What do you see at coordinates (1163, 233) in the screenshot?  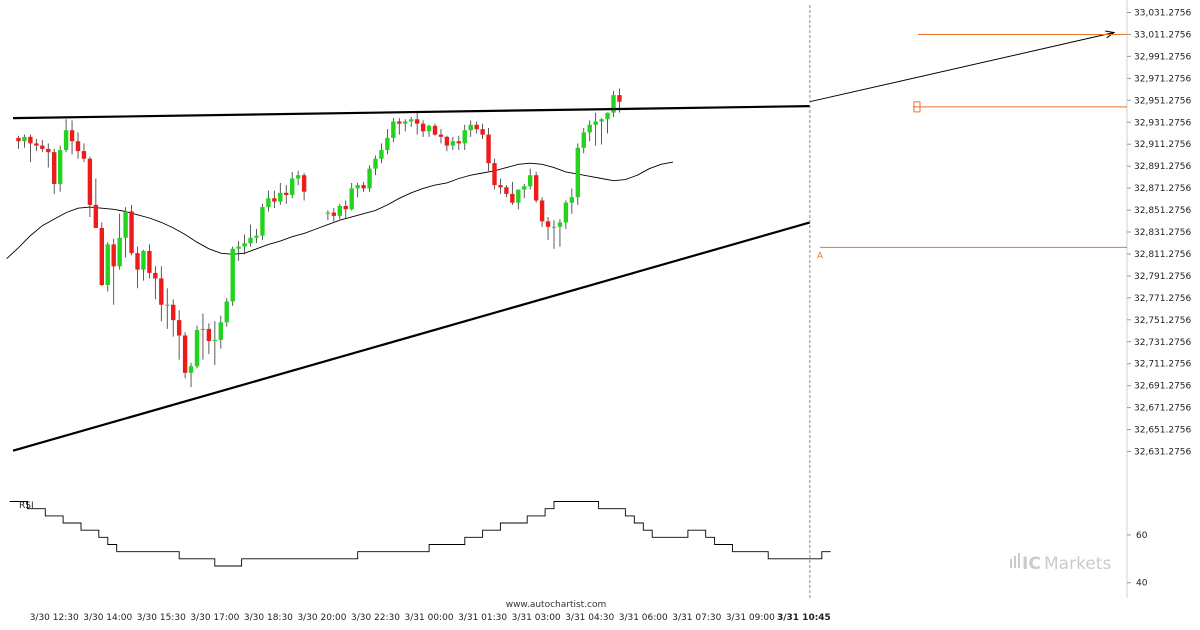 I see `price-tick-label: 32,831.2756` at bounding box center [1163, 233].